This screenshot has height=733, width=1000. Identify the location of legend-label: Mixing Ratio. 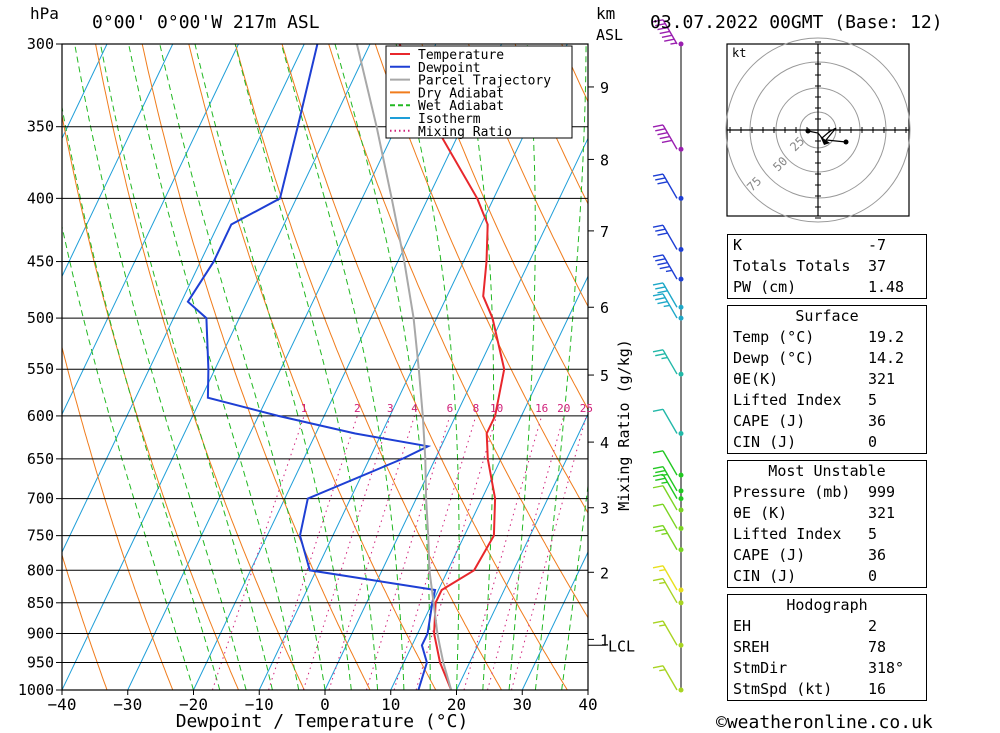
(465, 132).